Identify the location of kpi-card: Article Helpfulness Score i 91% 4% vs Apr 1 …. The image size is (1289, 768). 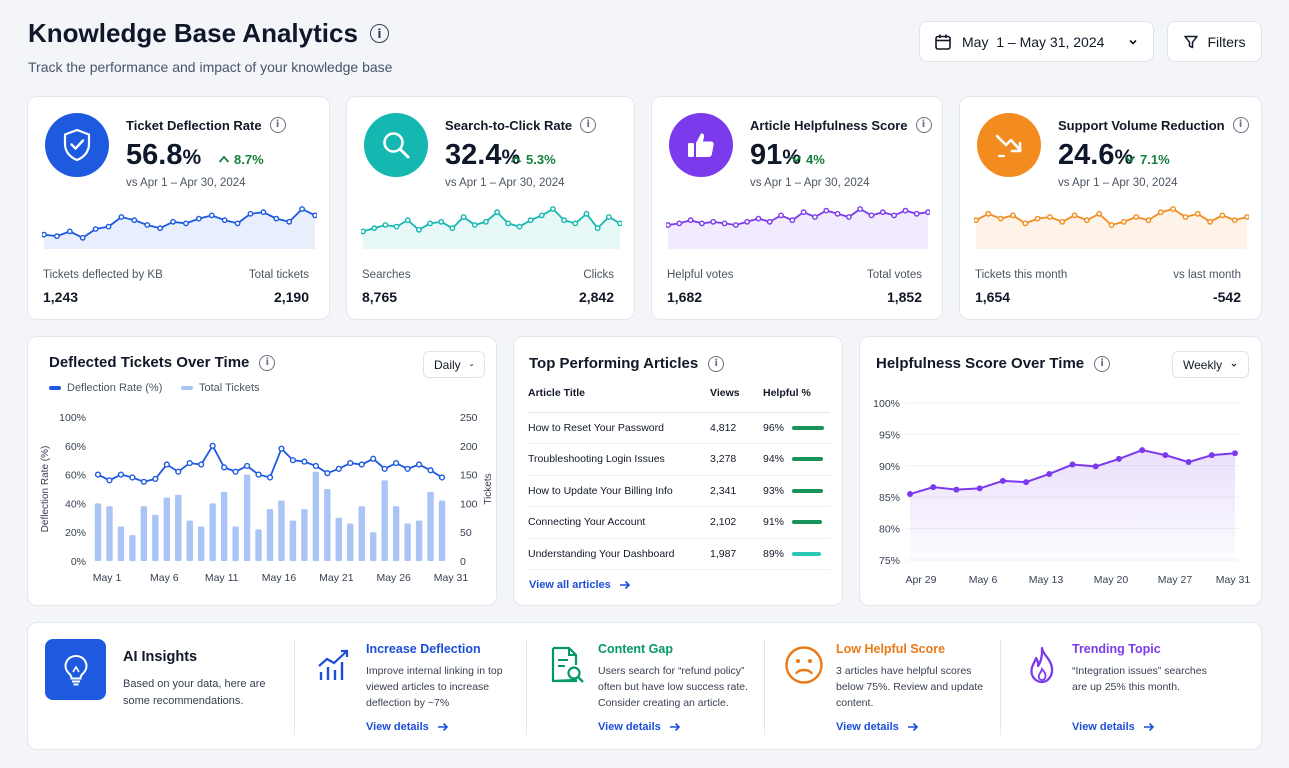
(797, 208).